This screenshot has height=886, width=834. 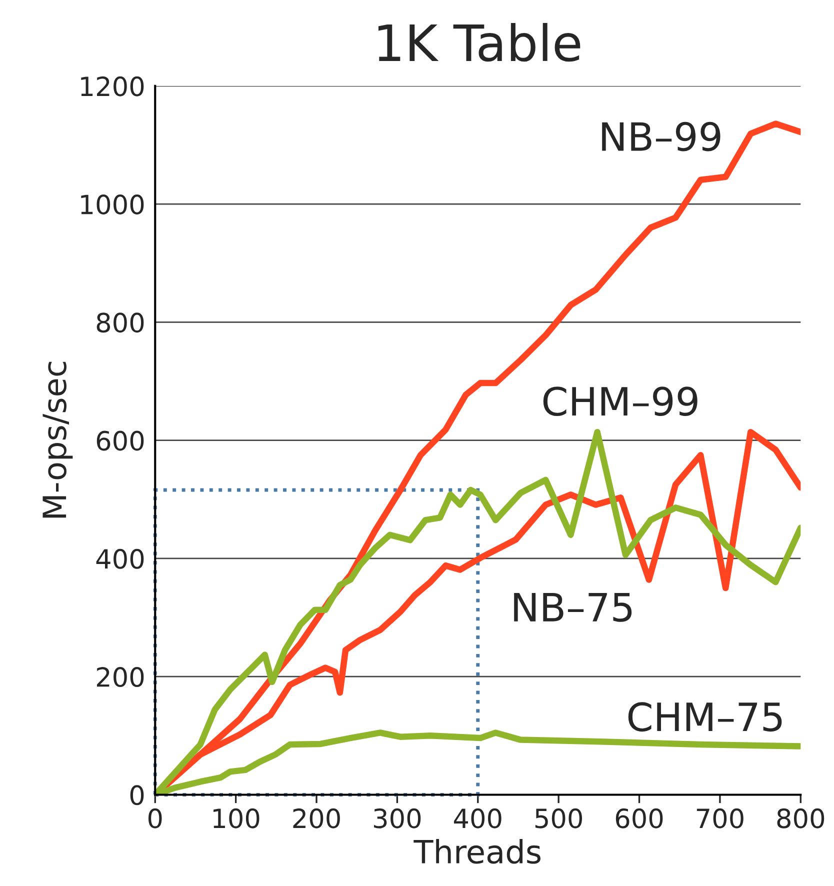 What do you see at coordinates (558, 818) in the screenshot?
I see `x-tick-label: 500` at bounding box center [558, 818].